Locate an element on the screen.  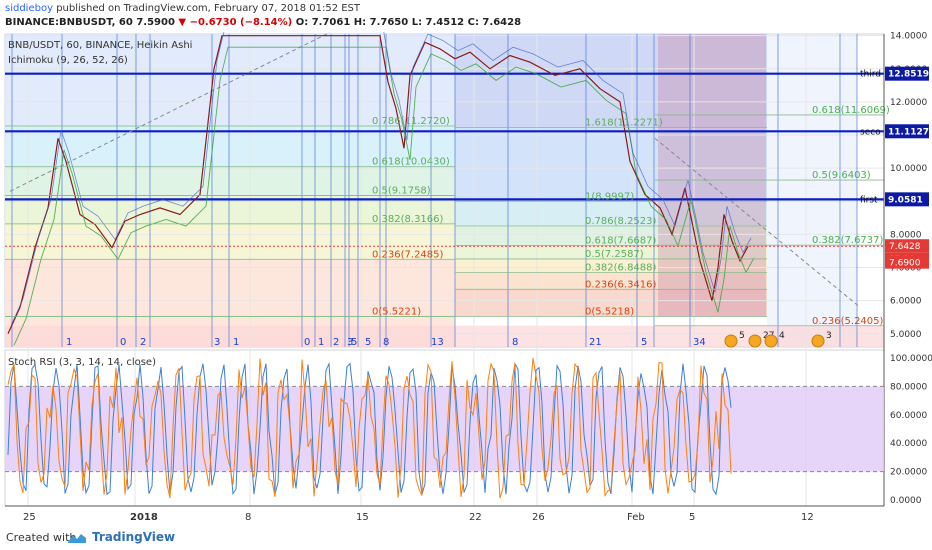
time-tick-label: 26 is located at coordinates (538, 517).